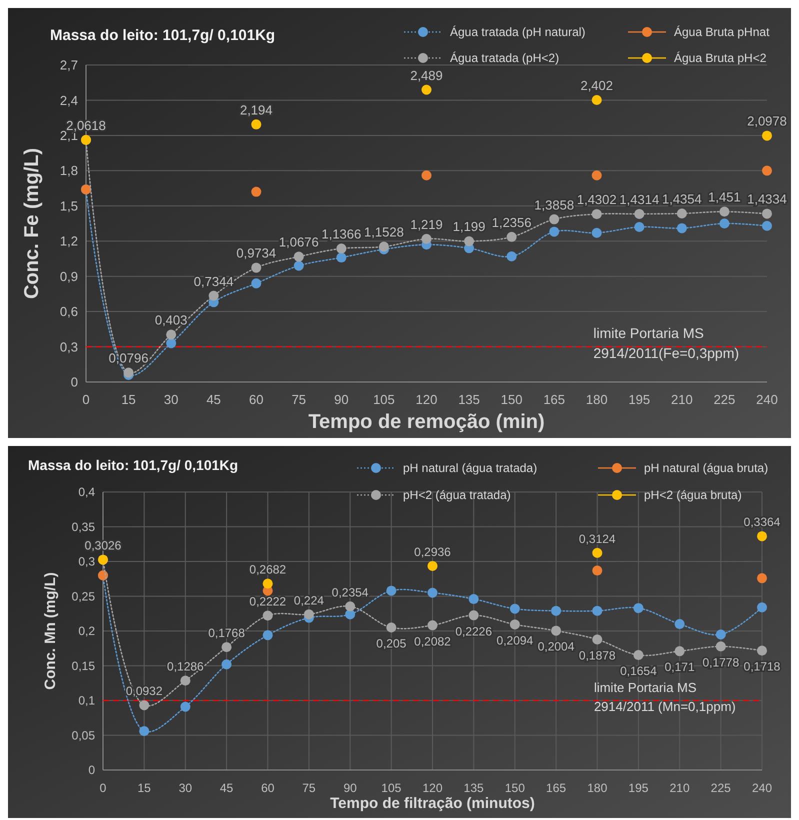 This screenshot has width=799, height=820. What do you see at coordinates (384, 232) in the screenshot?
I see `data-label: 1,1528` at bounding box center [384, 232].